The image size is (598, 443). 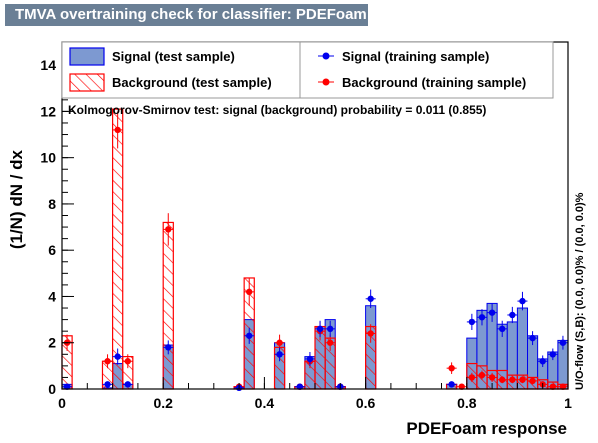 I want to click on x-axis-title: PDEFoam response, so click(x=486, y=428).